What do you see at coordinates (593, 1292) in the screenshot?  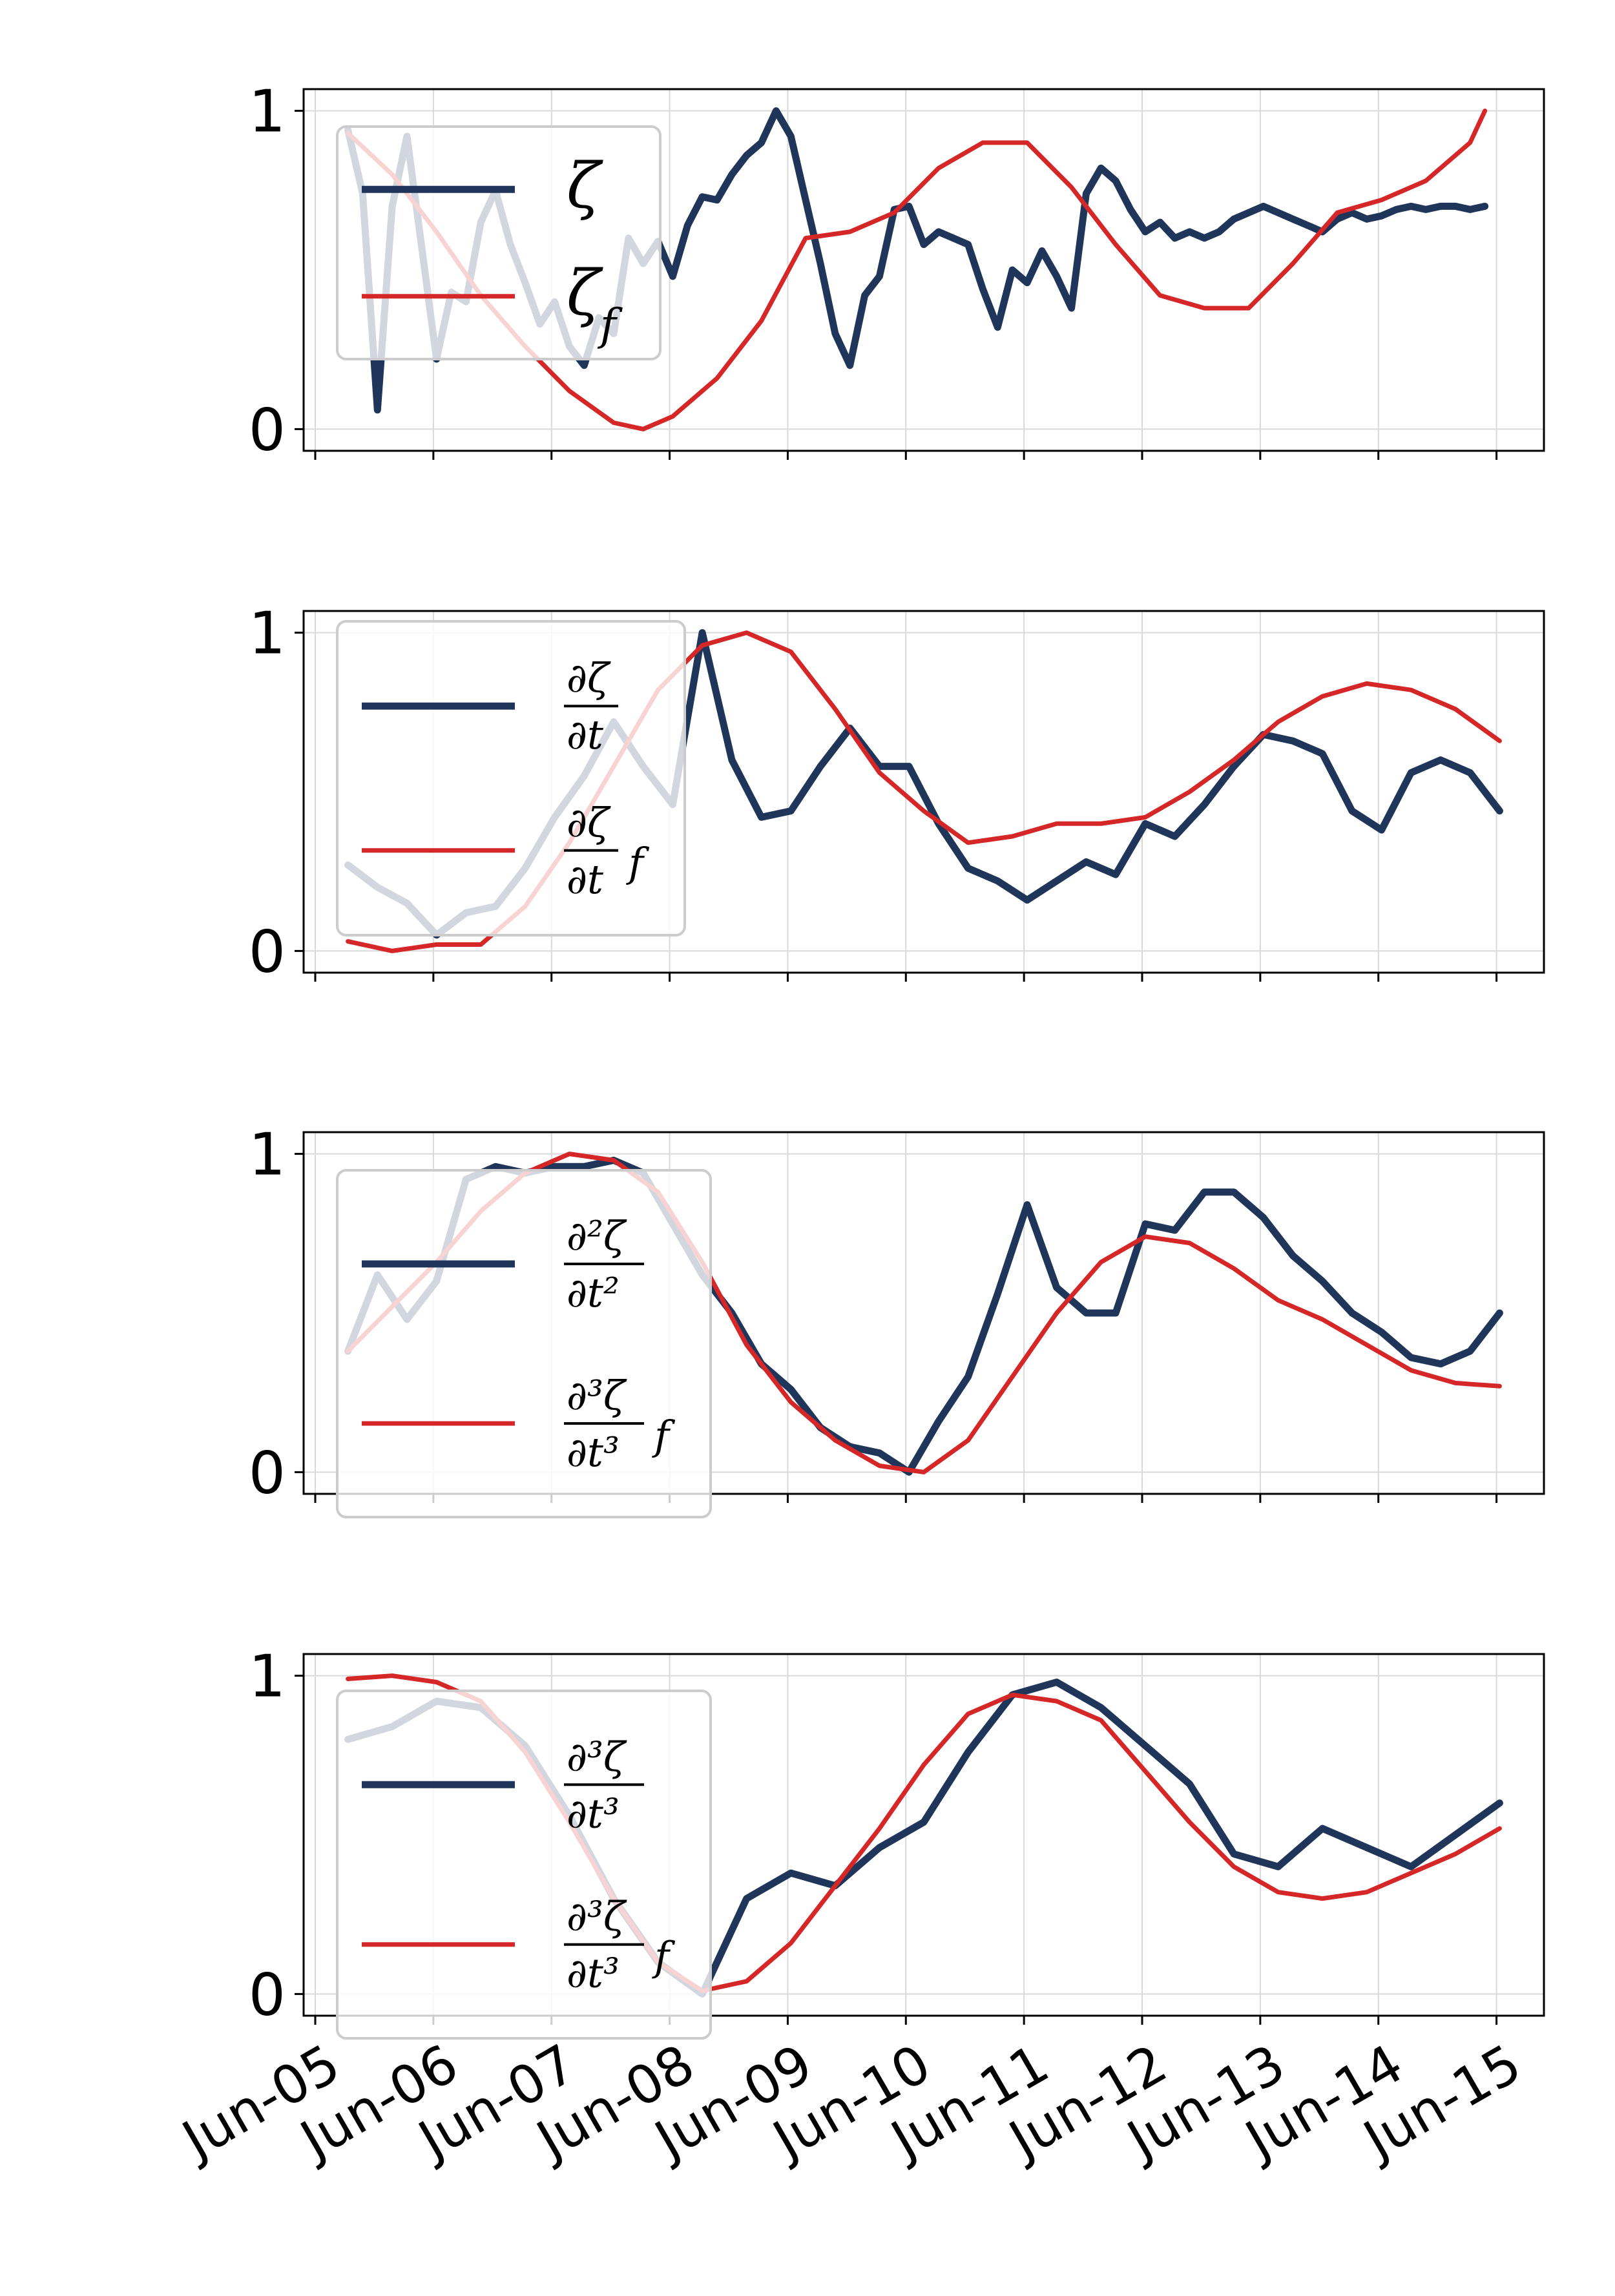 I see `legend-label-denominator: ∂t²` at bounding box center [593, 1292].